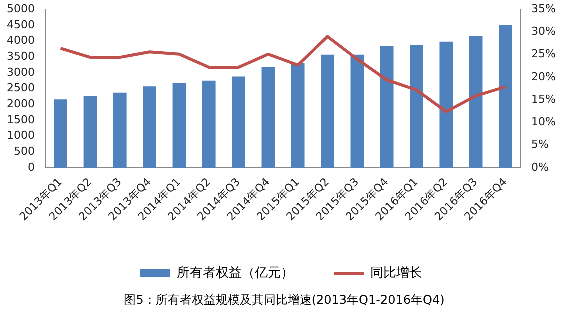 The height and width of the screenshot is (321, 569). What do you see at coordinates (20, 41) in the screenshot?
I see `y-tick-label: 4000` at bounding box center [20, 41].